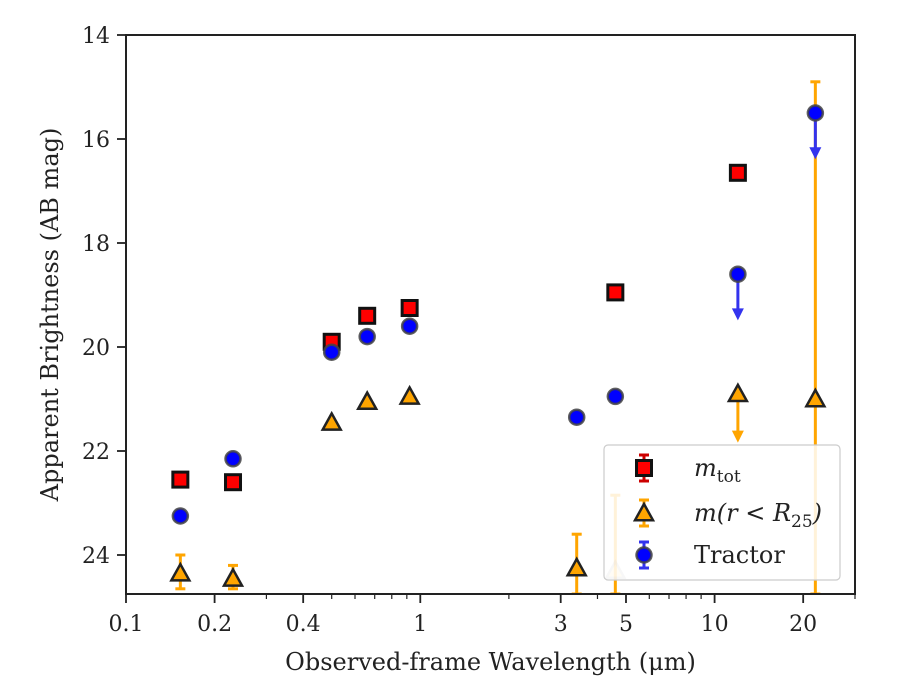 Image resolution: width=900 pixels, height=700 pixels. What do you see at coordinates (802, 522) in the screenshot?
I see `legend-entry-subscript: 25` at bounding box center [802, 522].